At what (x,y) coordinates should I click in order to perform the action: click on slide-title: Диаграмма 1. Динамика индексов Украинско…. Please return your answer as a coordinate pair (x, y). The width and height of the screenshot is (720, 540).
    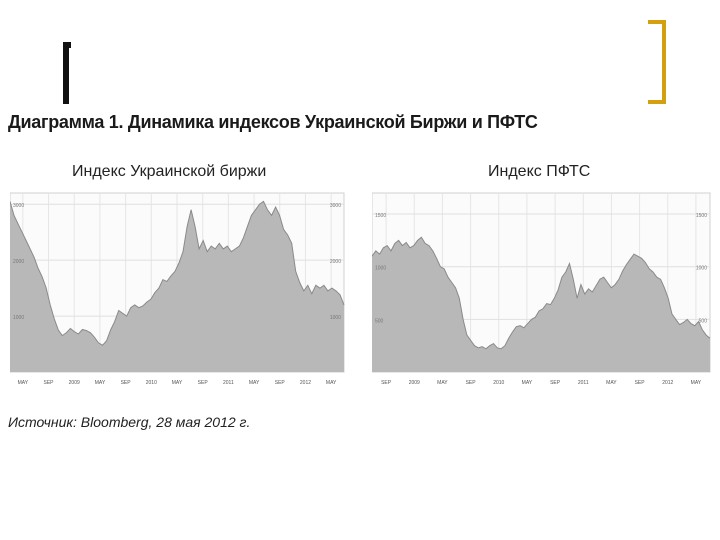
    Looking at the image, I should click on (273, 122).